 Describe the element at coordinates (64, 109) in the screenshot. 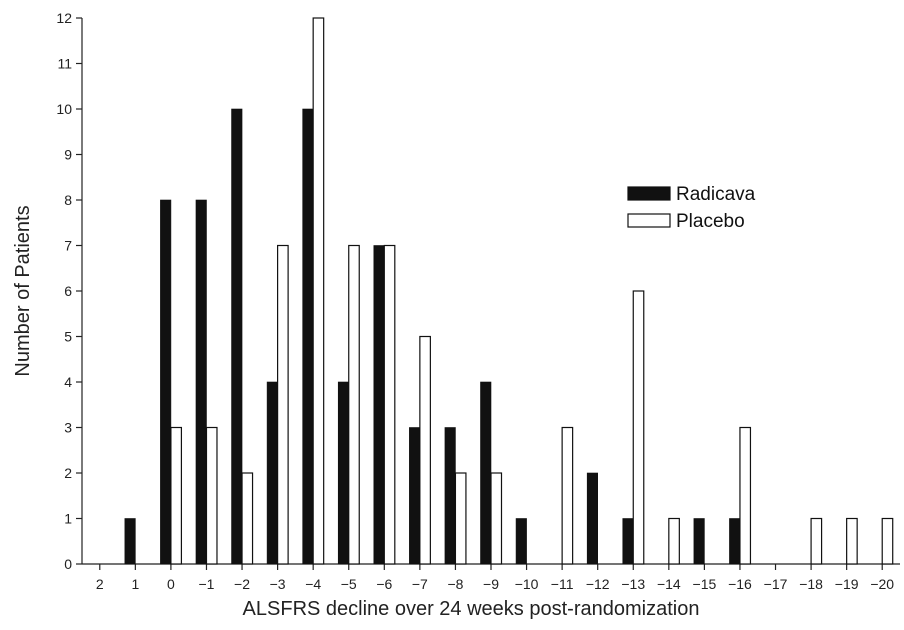

I see `y-tick-label: 10` at that location.